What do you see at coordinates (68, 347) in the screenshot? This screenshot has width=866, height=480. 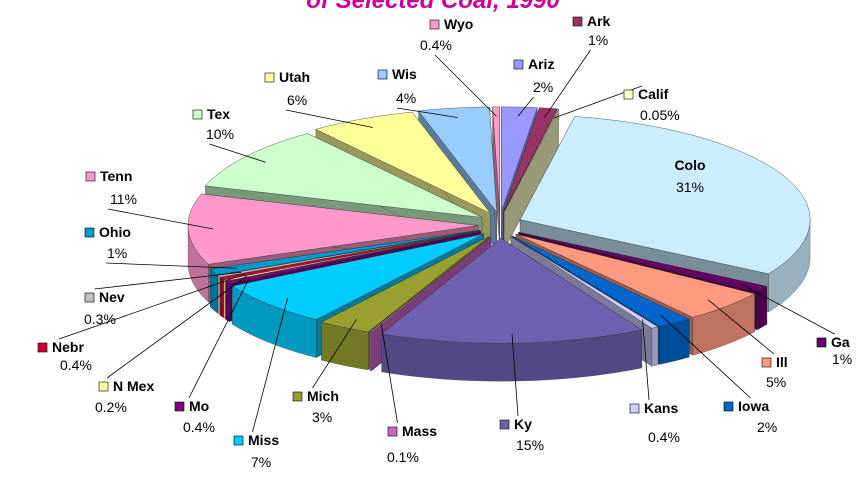 I see `slice-name: Nebr` at bounding box center [68, 347].